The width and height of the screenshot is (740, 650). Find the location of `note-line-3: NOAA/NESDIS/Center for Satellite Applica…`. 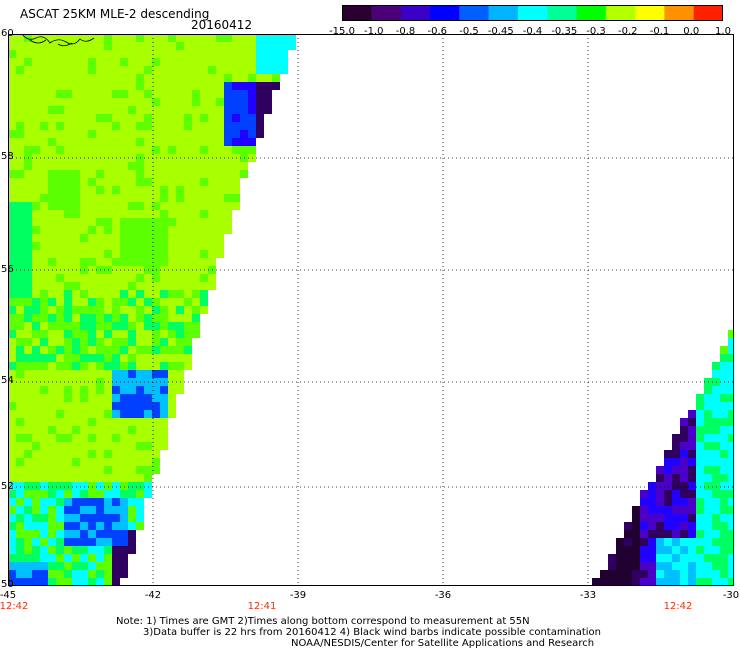

note-line-3: NOAA/NESDIS/Center for Satellite Applica… is located at coordinates (443, 643).